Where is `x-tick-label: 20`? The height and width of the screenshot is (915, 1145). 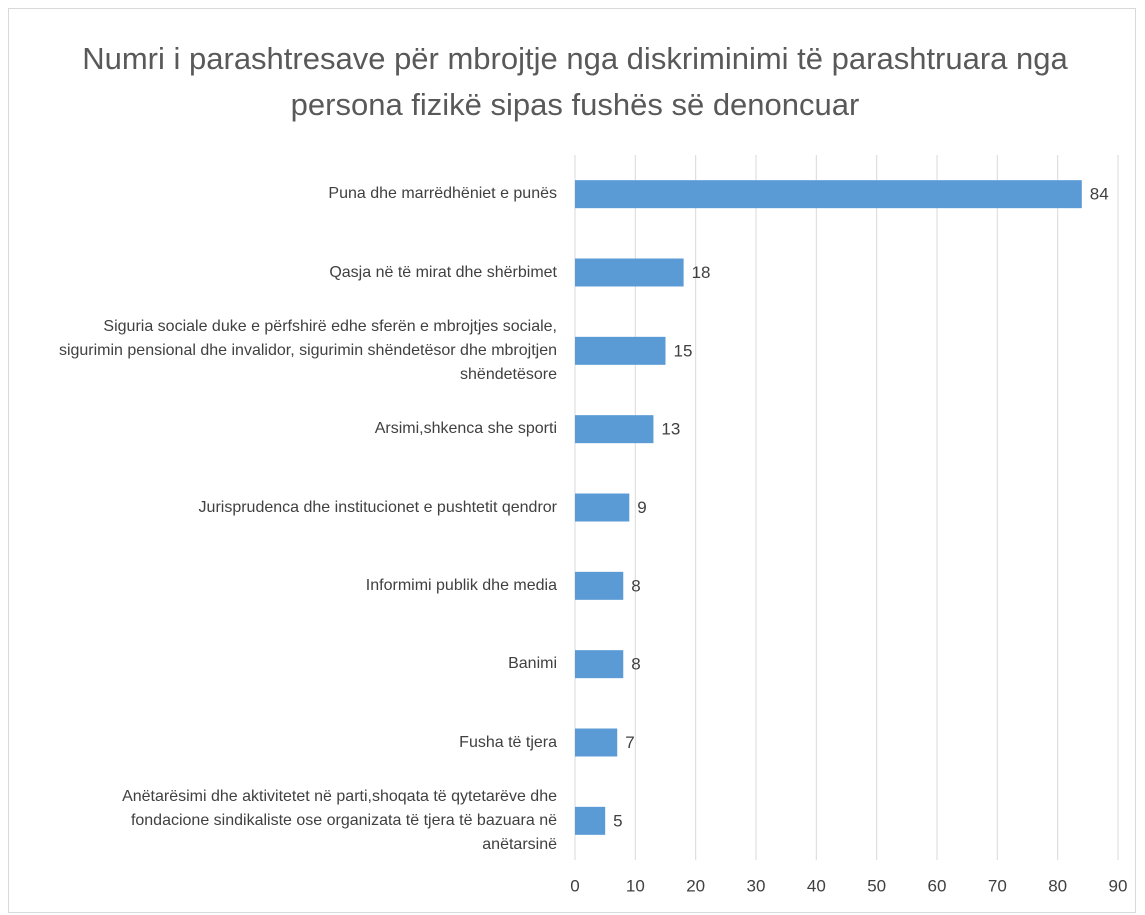
x-tick-label: 20 is located at coordinates (695, 885).